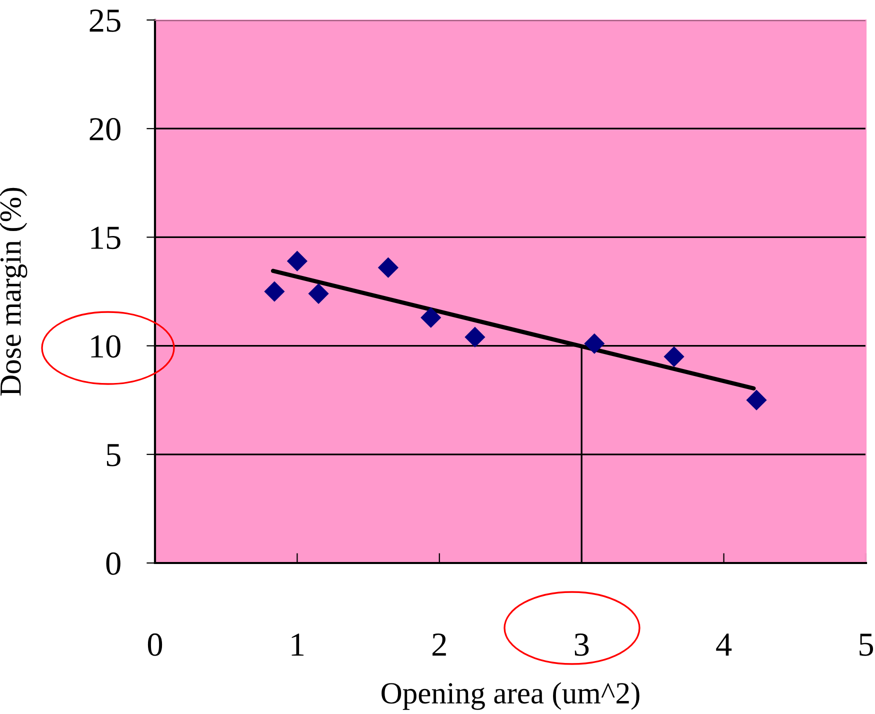 The height and width of the screenshot is (714, 875). I want to click on x-tick-label: 3, so click(581, 645).